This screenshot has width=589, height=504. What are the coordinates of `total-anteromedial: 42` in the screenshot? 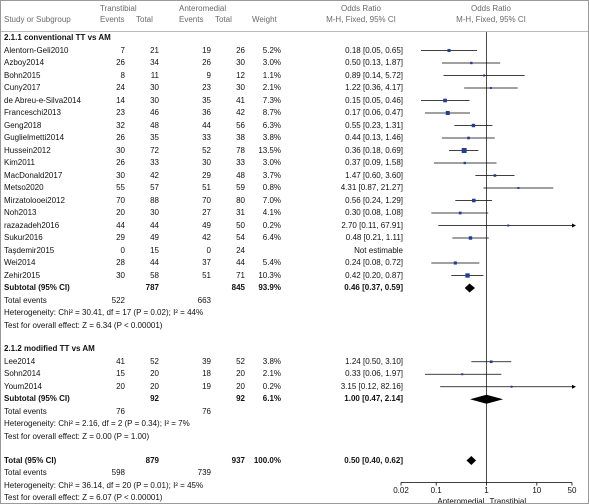 It's located at (240, 112).